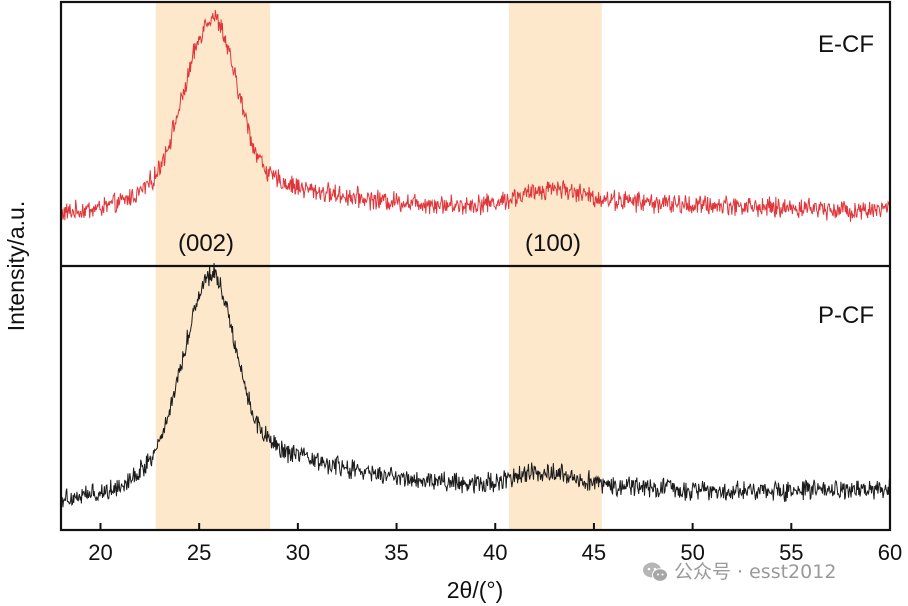 The height and width of the screenshot is (606, 908). Describe the element at coordinates (495, 552) in the screenshot. I see `x-tick-label: 40` at that location.